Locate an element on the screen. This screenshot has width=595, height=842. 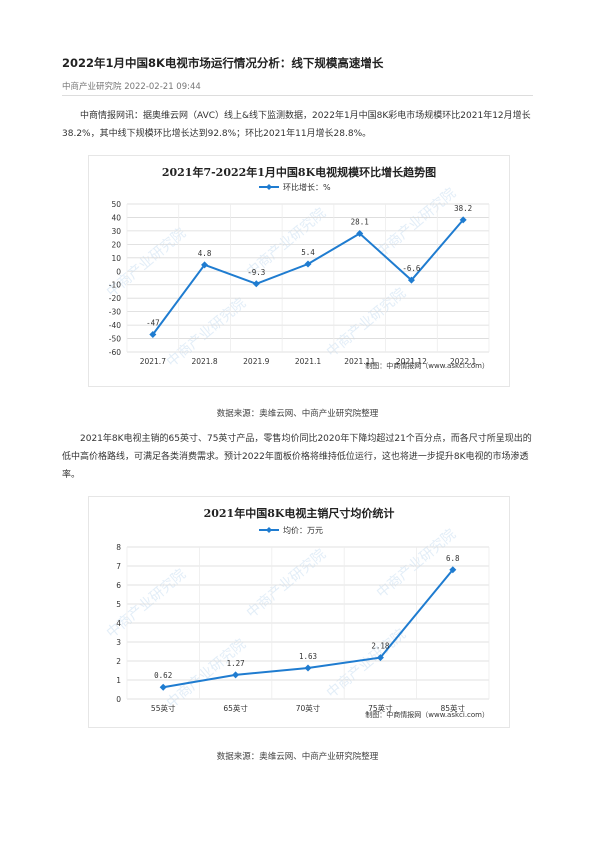
y-tick-label: -10 is located at coordinates (115, 285).